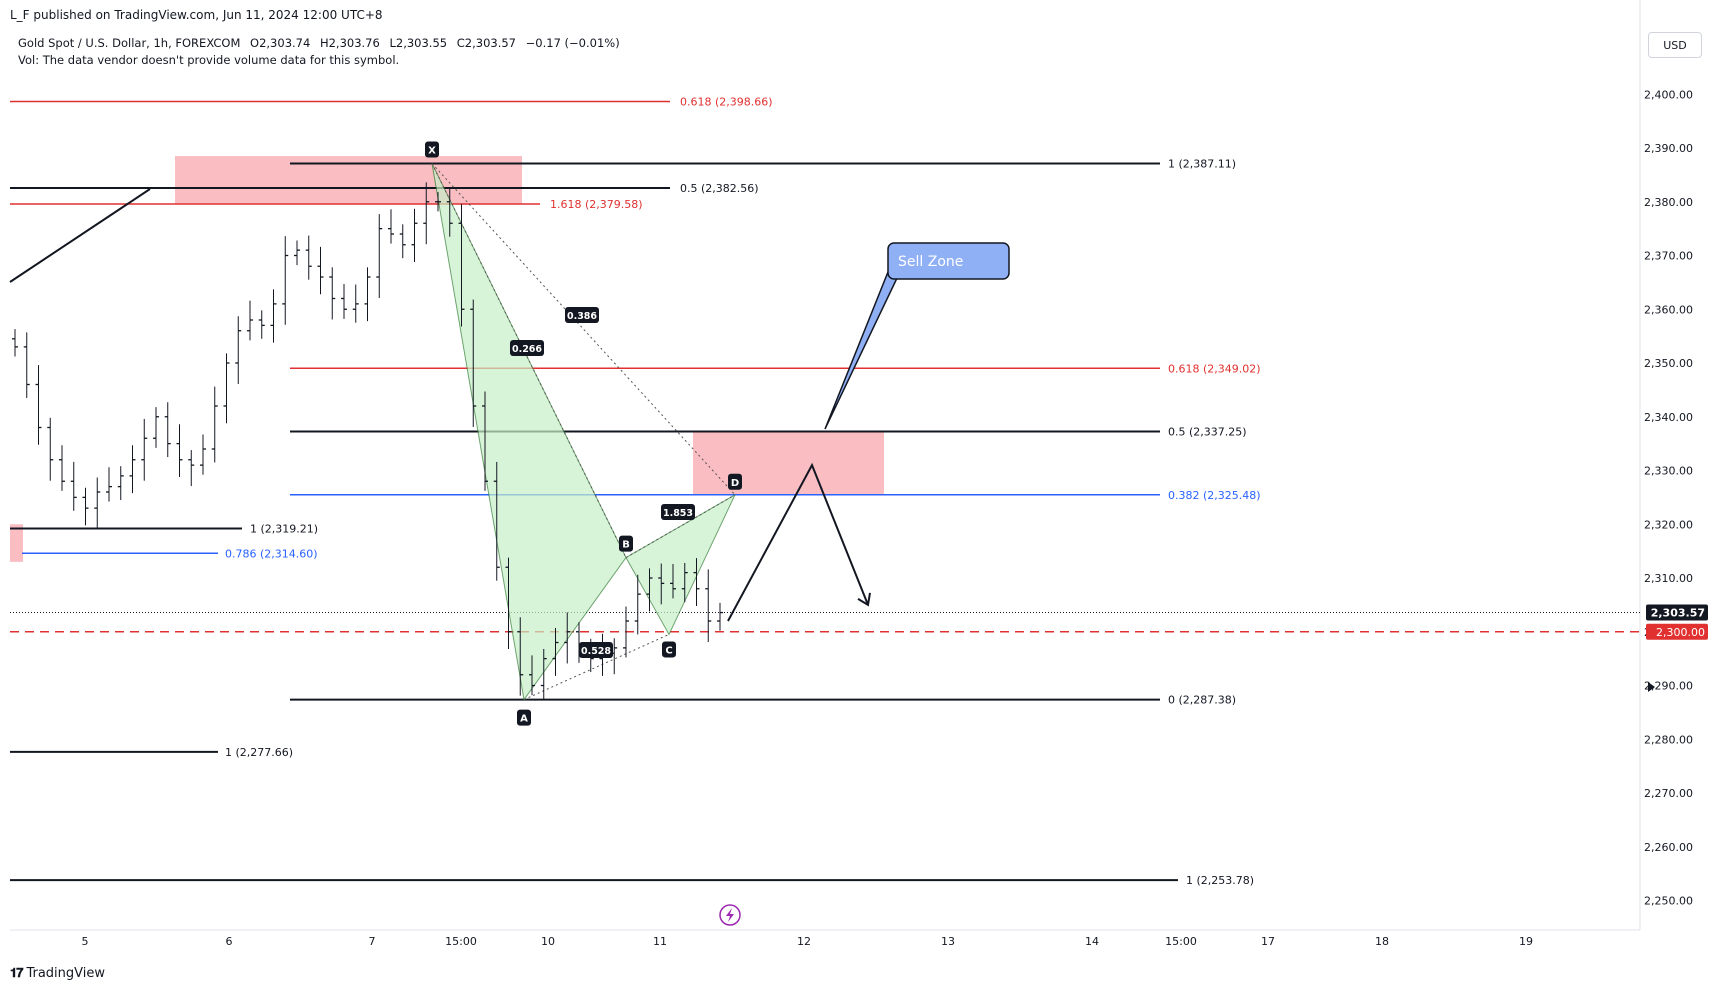 Image resolution: width=1718 pixels, height=992 pixels. I want to click on pattern-point-label: D, so click(735, 483).